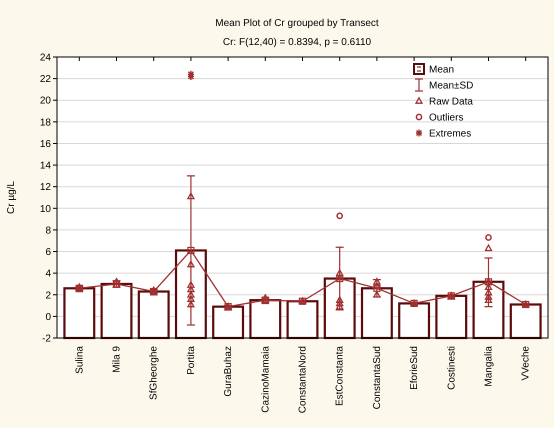 Image resolution: width=554 pixels, height=428 pixels. Describe the element at coordinates (451, 102) in the screenshot. I see `legend-label: Raw Data` at that location.